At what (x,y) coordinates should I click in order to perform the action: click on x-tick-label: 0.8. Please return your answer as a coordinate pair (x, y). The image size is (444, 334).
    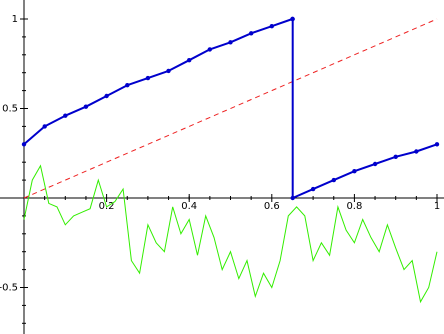
    Looking at the image, I should click on (354, 206).